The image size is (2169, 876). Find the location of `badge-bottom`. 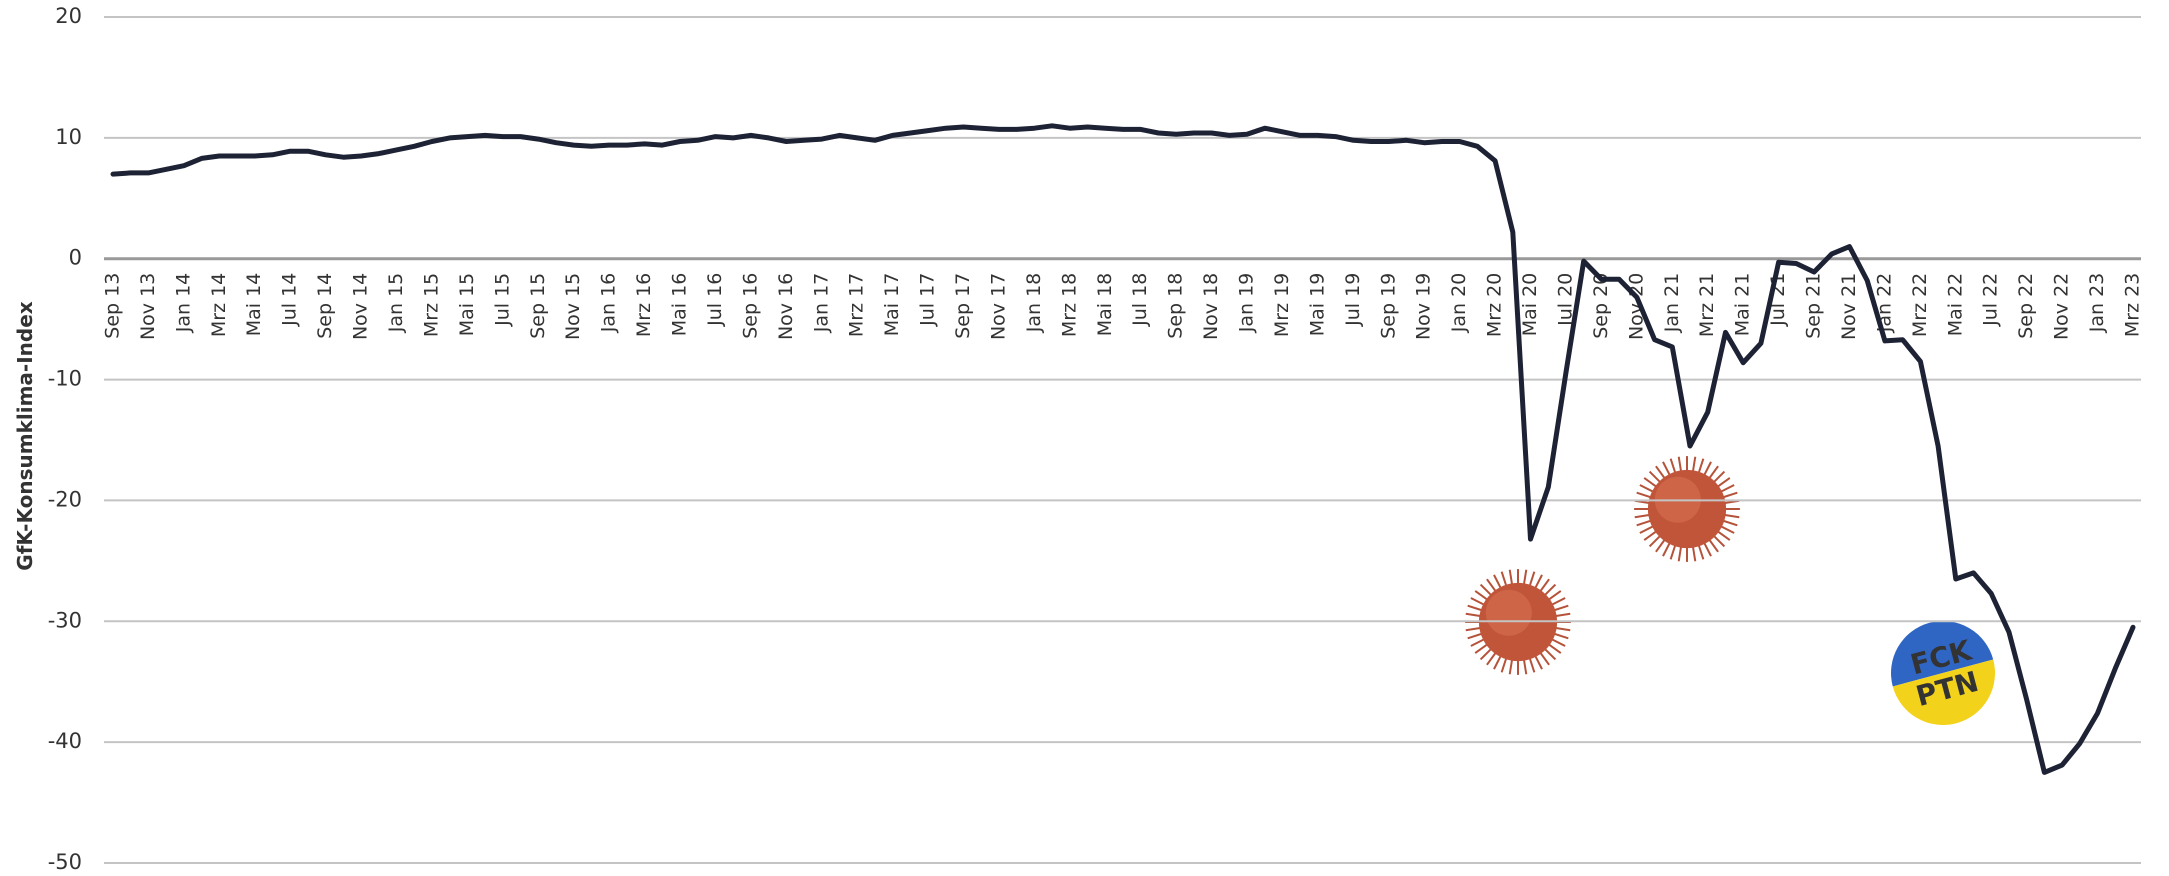

badge-bottom is located at coordinates (1943, 692).